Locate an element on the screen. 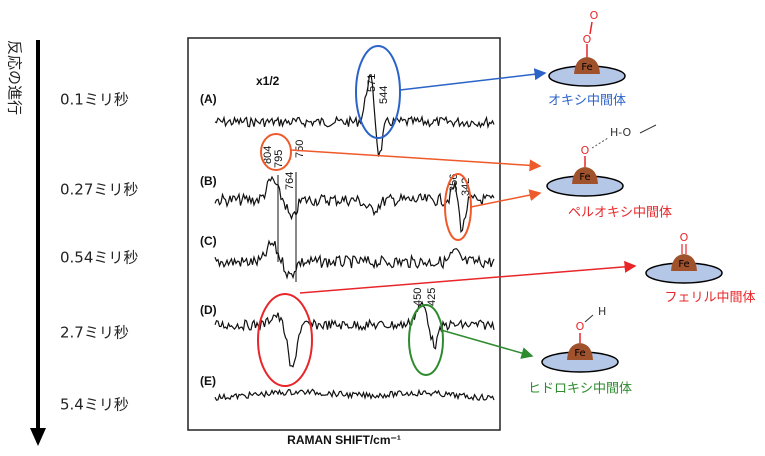  time: 2.7ミリ秒 is located at coordinates (94, 333).